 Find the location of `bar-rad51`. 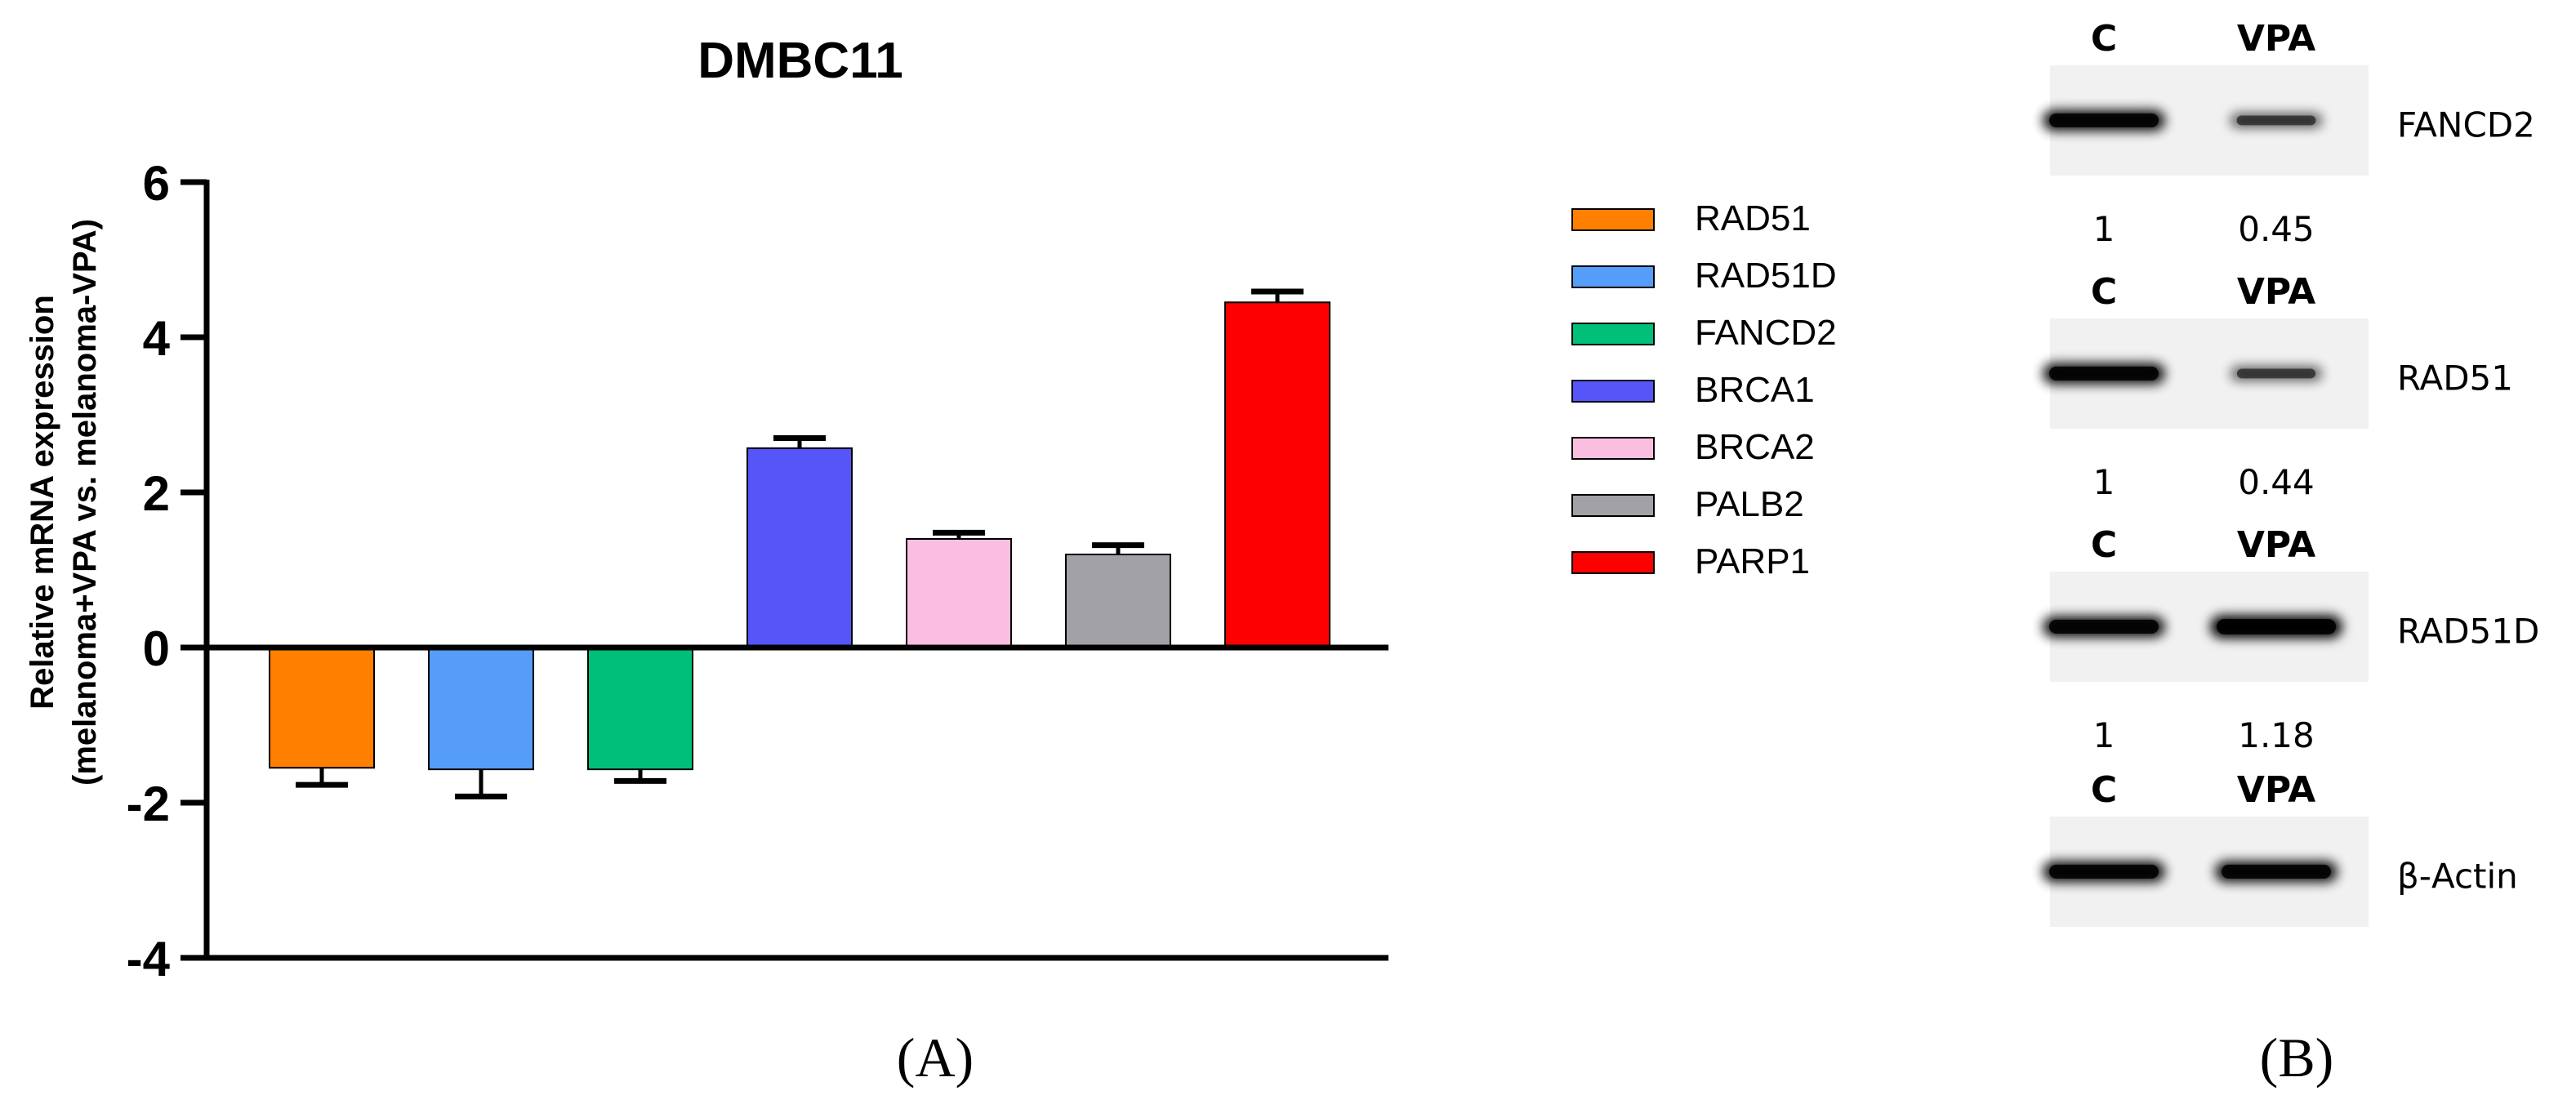

bar-rad51 is located at coordinates (322, 708).